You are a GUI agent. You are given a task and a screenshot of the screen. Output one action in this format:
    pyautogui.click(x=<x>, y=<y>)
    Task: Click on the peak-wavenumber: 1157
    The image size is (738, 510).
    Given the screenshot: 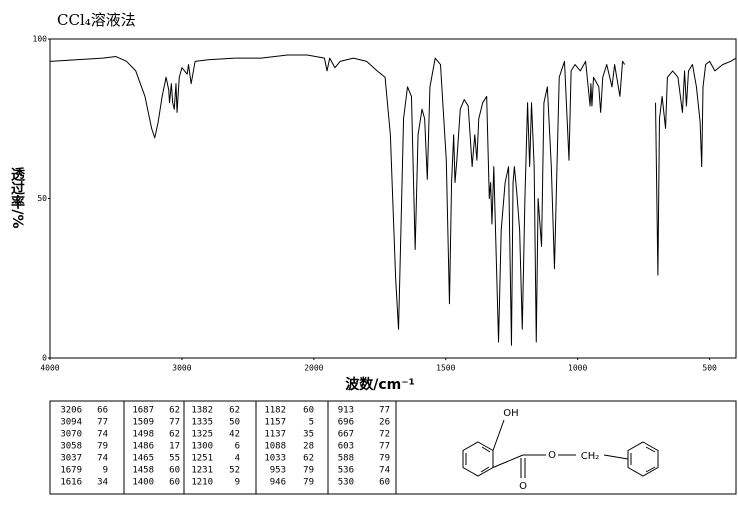 What is the action you would take?
    pyautogui.click(x=275, y=423)
    